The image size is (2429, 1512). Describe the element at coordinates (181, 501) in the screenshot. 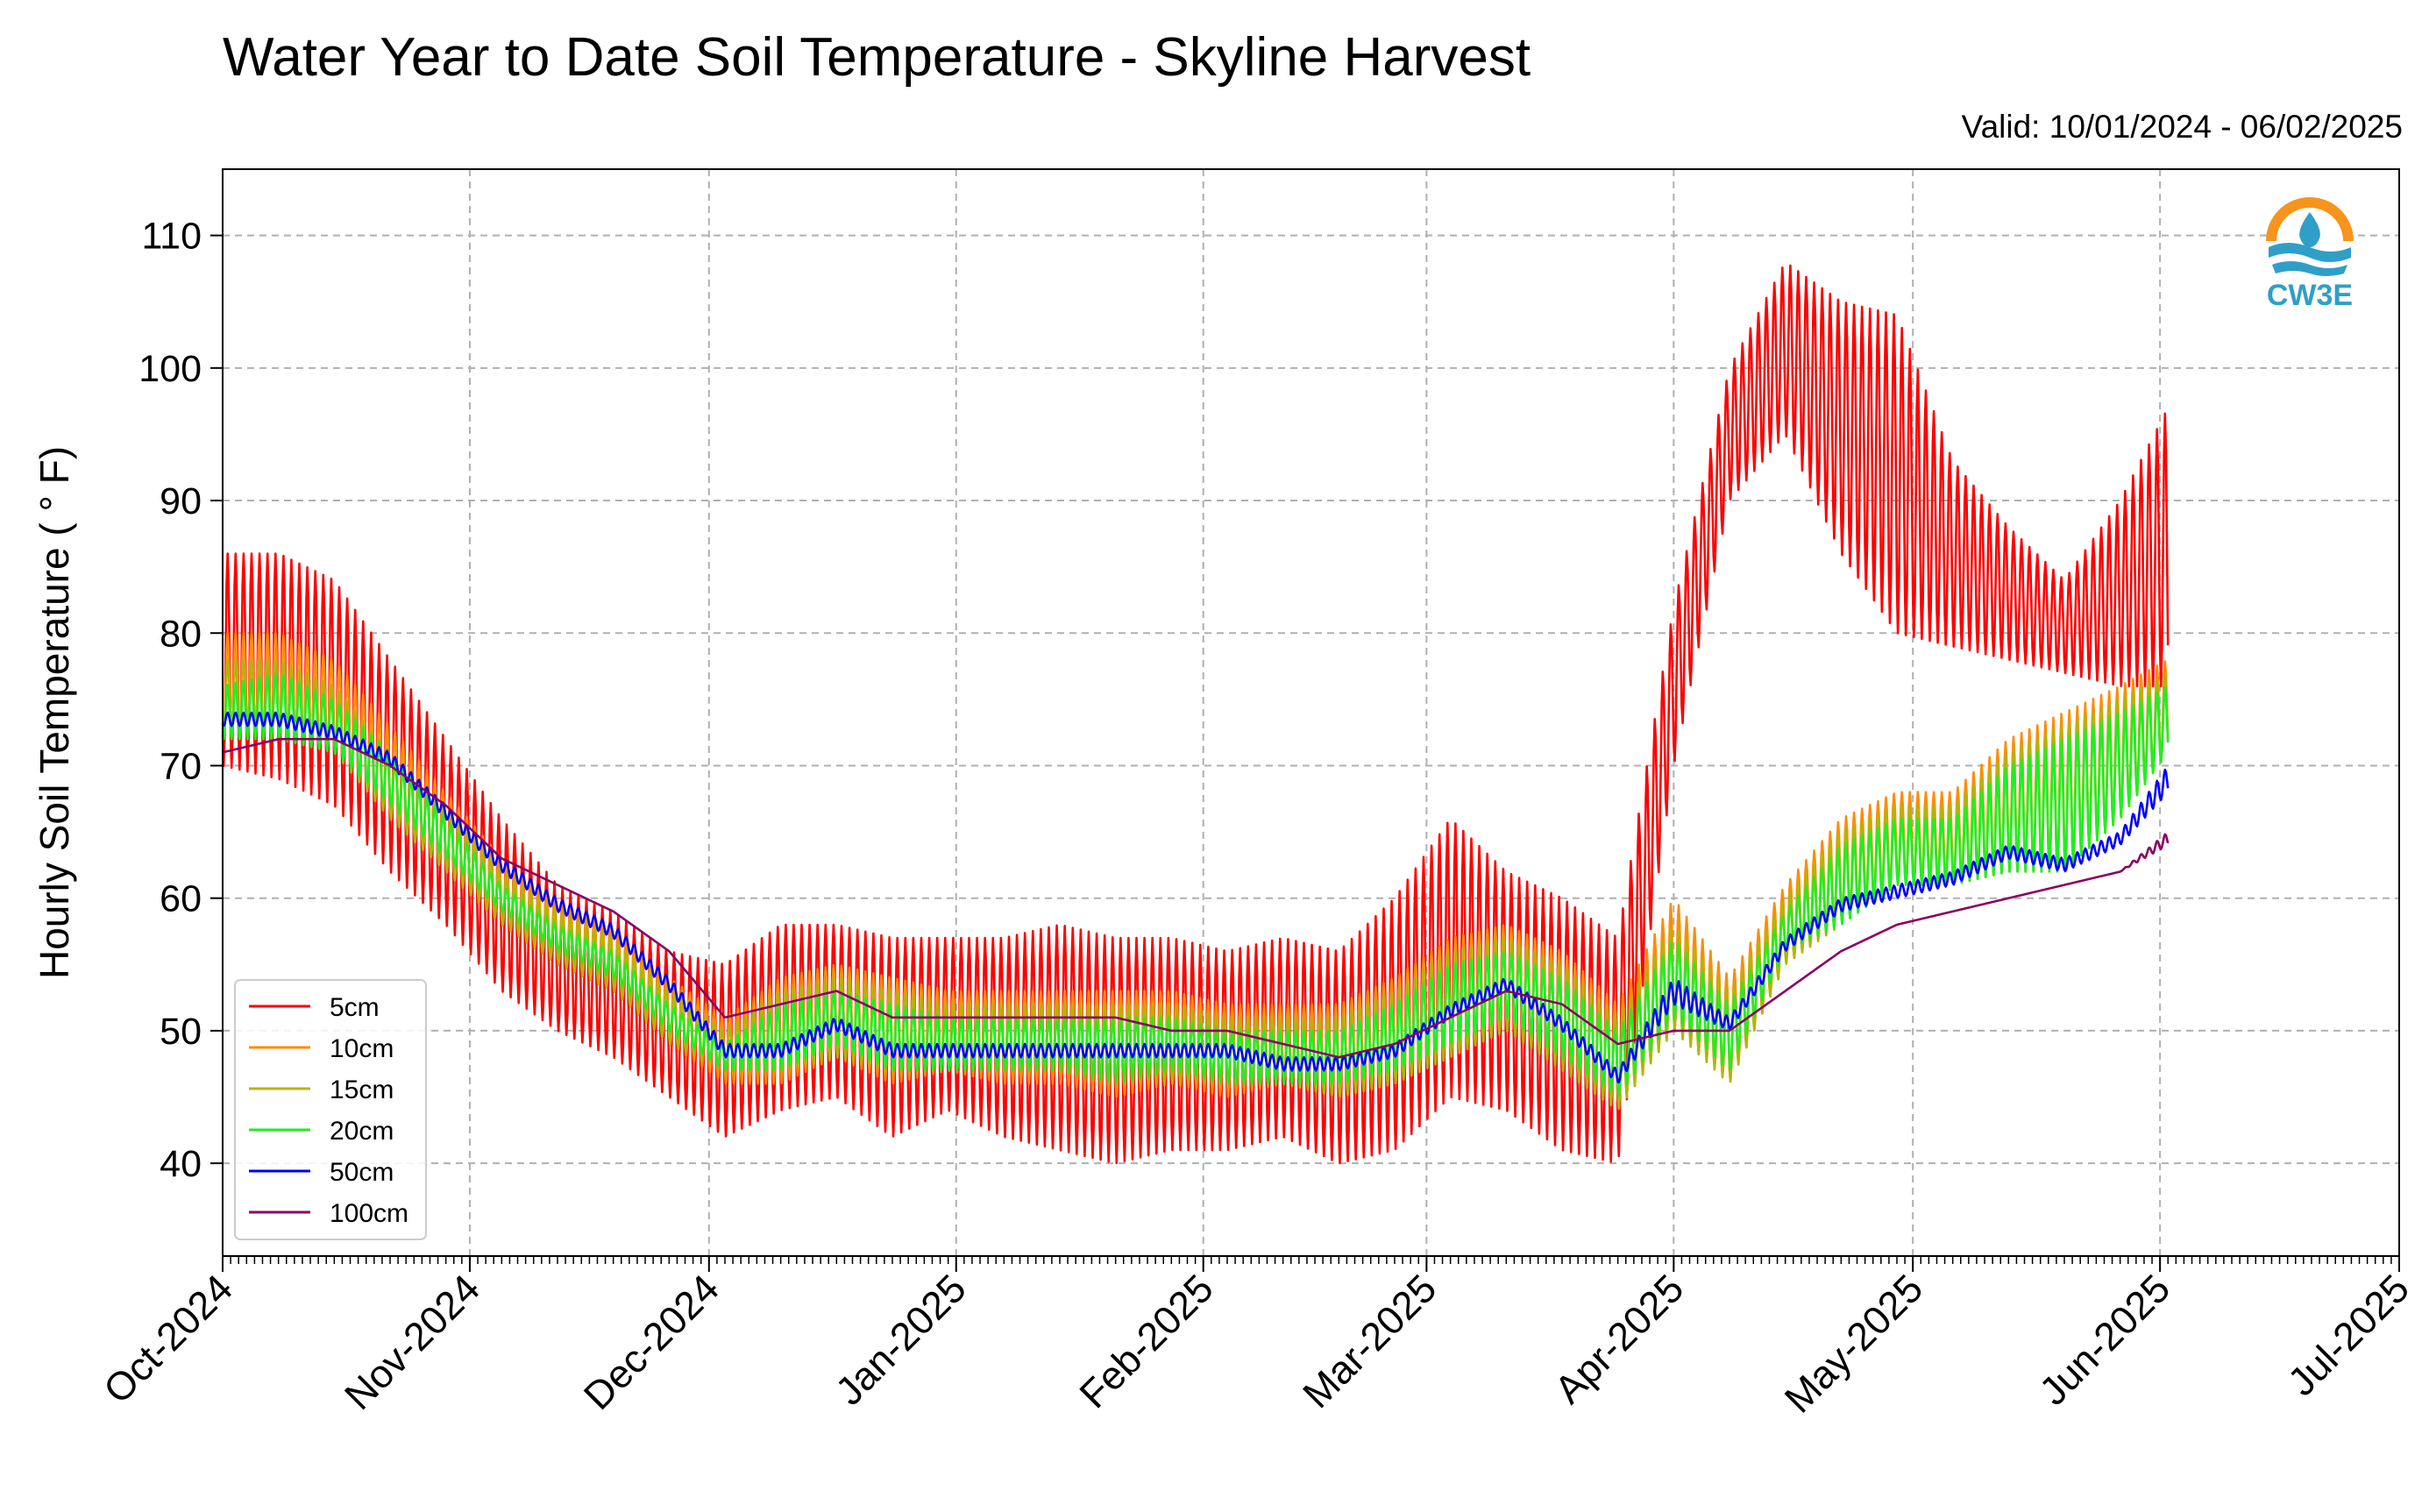

I see `y-tick-label: 90` at that location.